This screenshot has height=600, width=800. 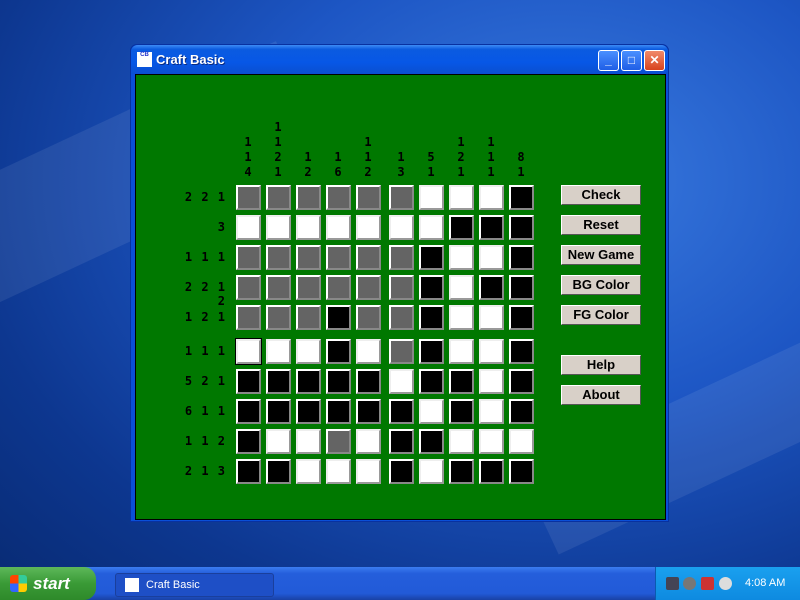 I want to click on fg-color-button: FG Color, so click(x=601, y=315).